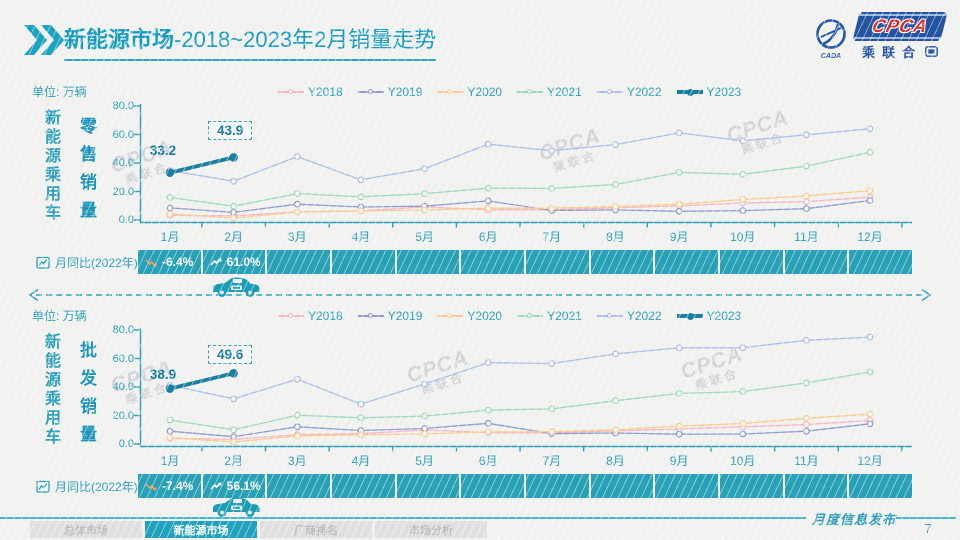 The image size is (960, 540). What do you see at coordinates (926, 518) in the screenshot?
I see `footer-rule-right` at bounding box center [926, 518].